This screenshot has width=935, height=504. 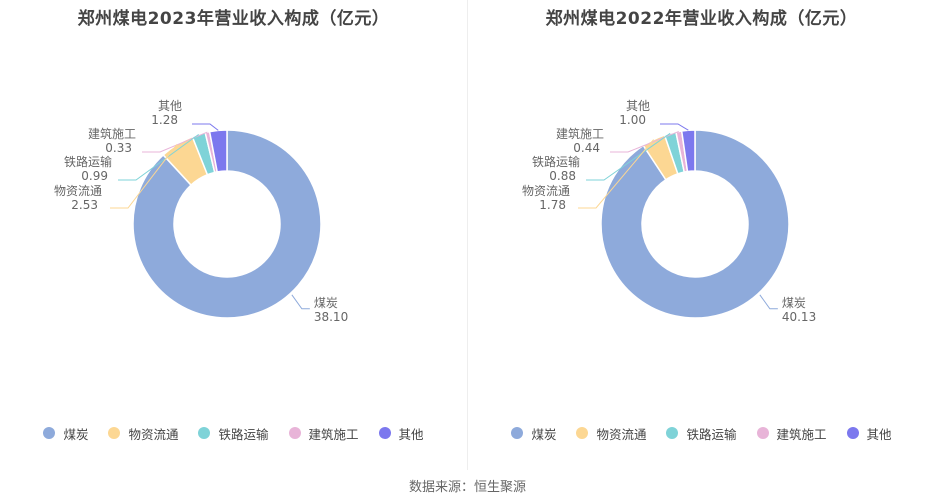 I want to click on panel-divider, so click(x=467, y=235).